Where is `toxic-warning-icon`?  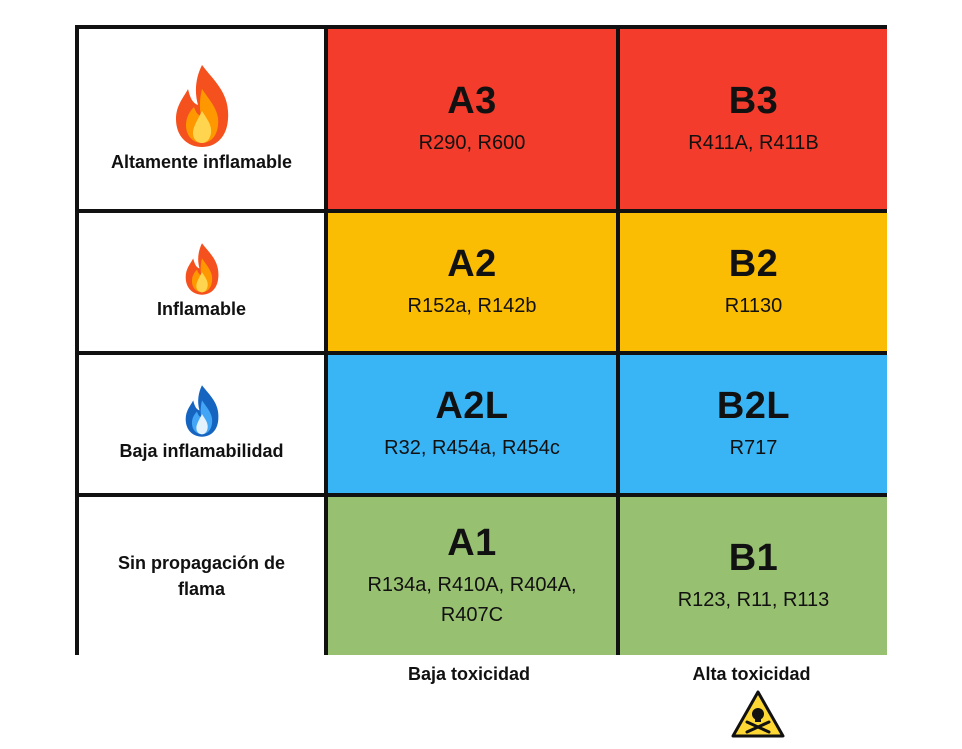
toxic-warning-icon is located at coordinates (758, 716).